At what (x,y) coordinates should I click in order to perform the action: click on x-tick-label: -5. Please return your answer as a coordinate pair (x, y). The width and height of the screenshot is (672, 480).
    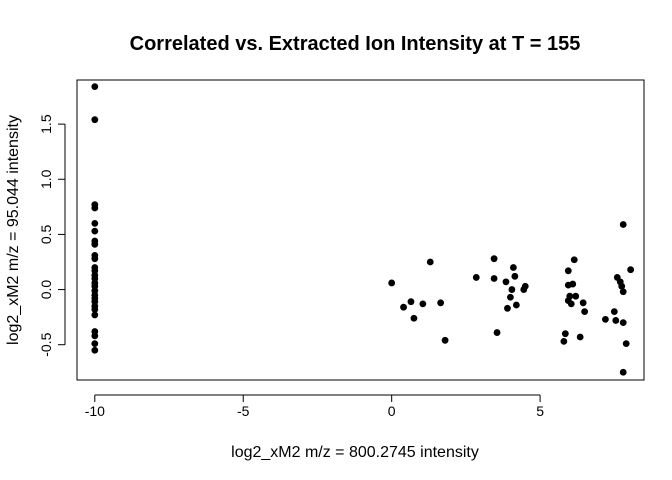
    Looking at the image, I should click on (243, 411).